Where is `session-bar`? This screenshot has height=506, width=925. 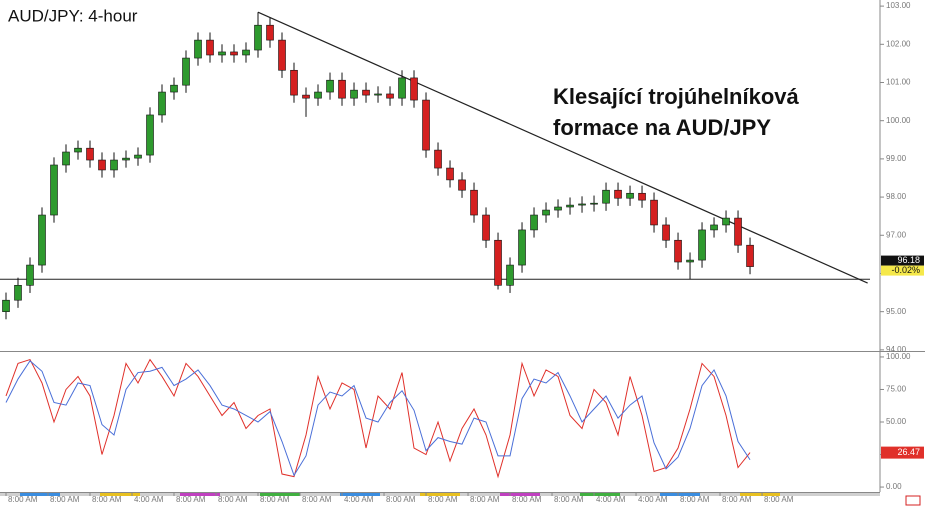
session-bar is located at coordinates (440, 494).